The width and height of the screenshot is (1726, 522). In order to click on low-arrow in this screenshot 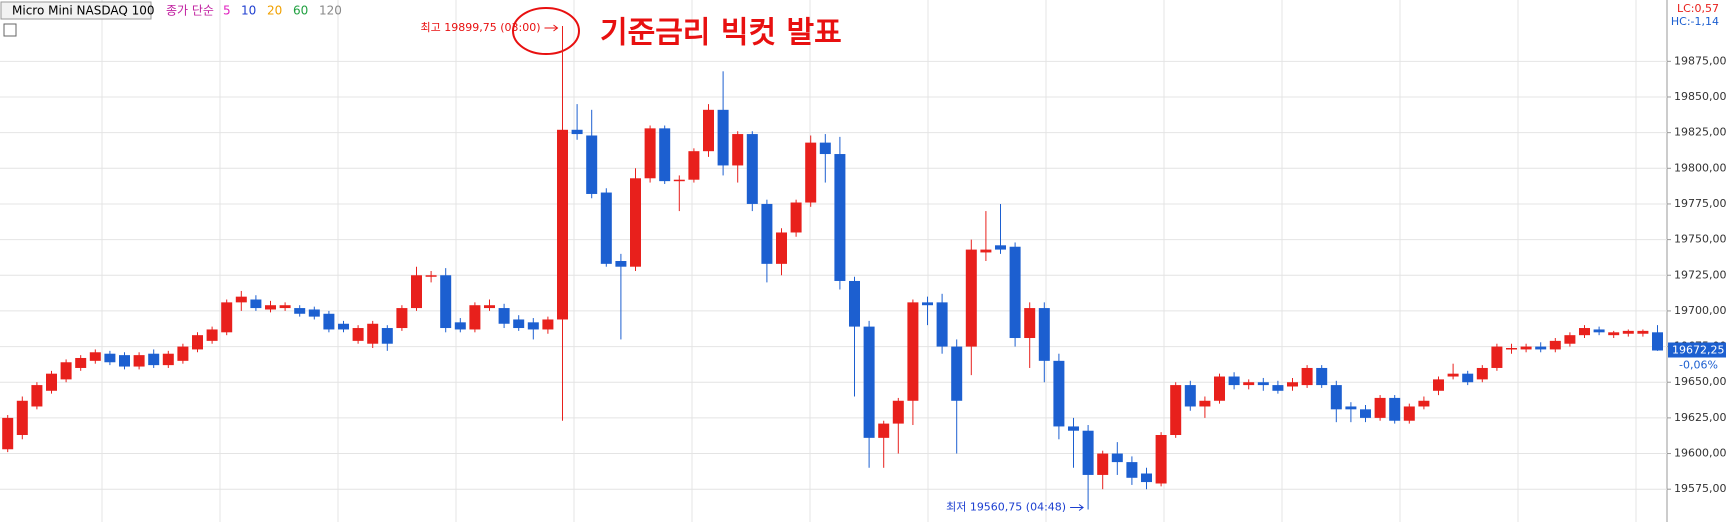, I will do `click(1077, 507)`.